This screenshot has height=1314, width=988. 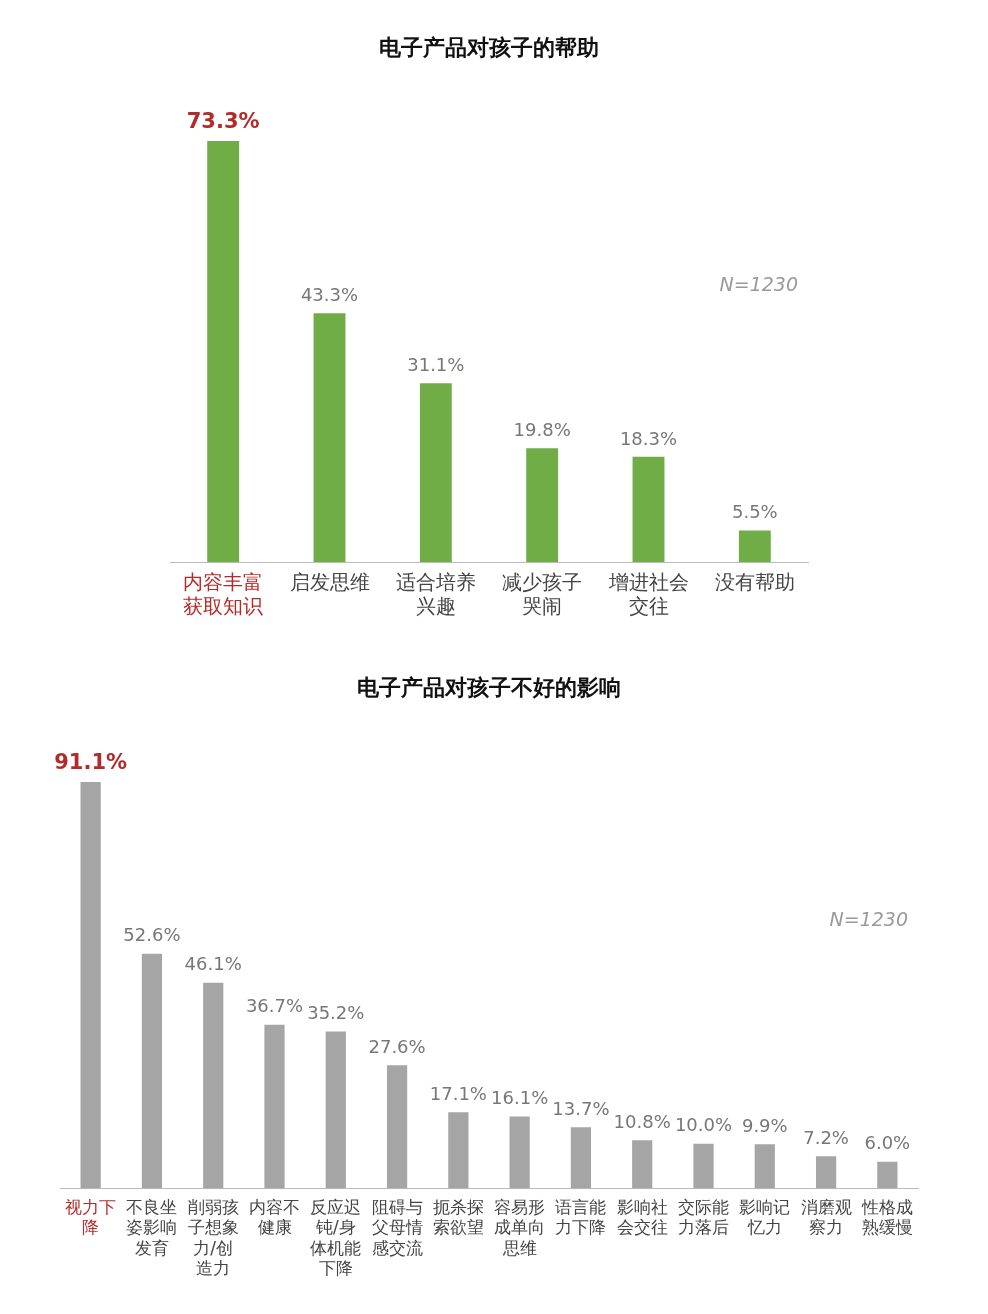 I want to click on data-label: 13.7%, so click(x=581, y=1108).